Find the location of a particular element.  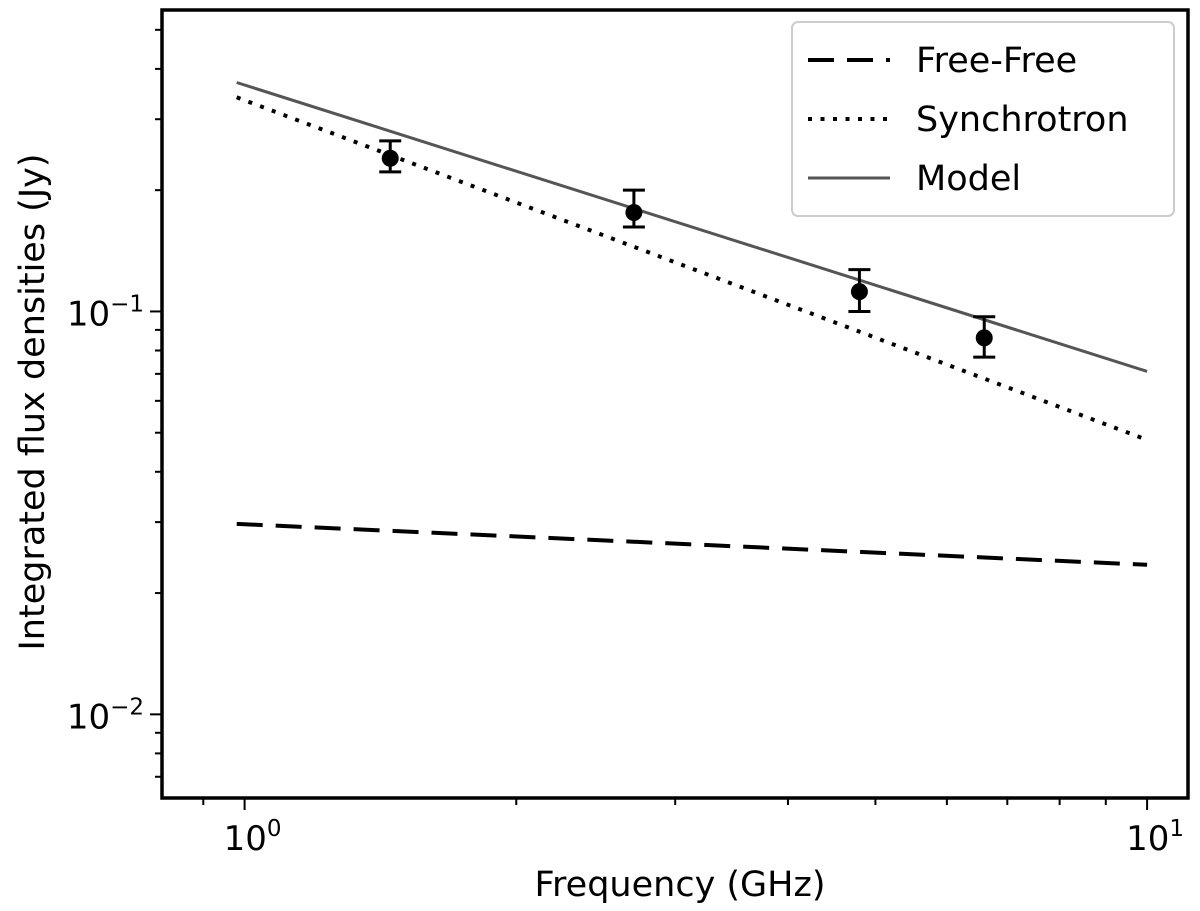

x-axis-label: Frequency (GHz) is located at coordinates (679, 885).